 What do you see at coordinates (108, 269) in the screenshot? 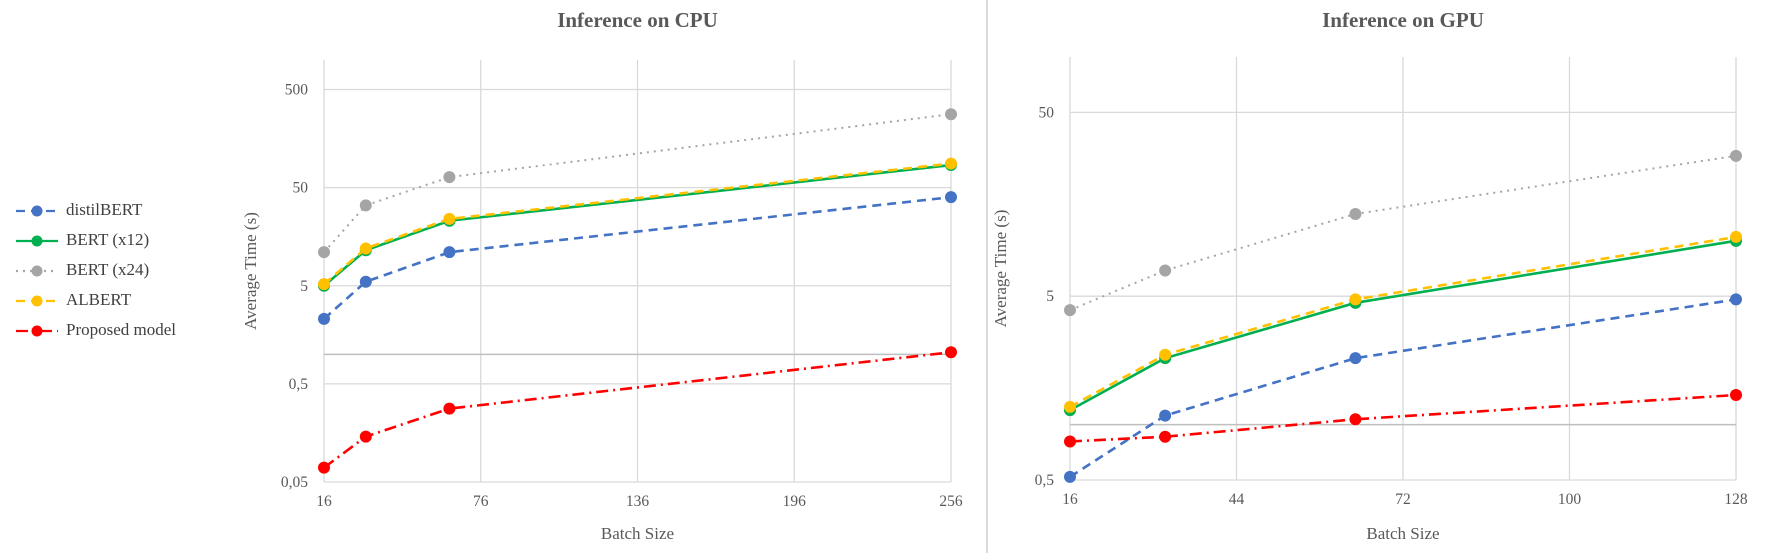
I see `legend-label: BERT (x24)` at bounding box center [108, 269].